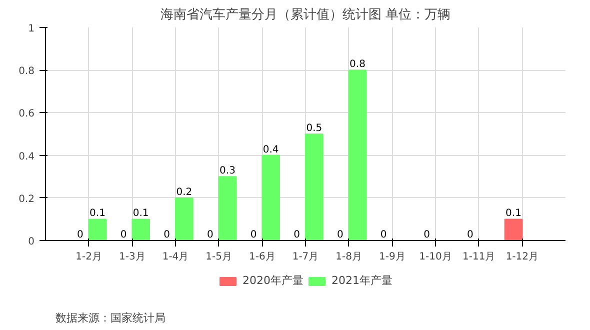  Describe the element at coordinates (314, 128) in the screenshot. I see `data-label: 0.5` at that location.